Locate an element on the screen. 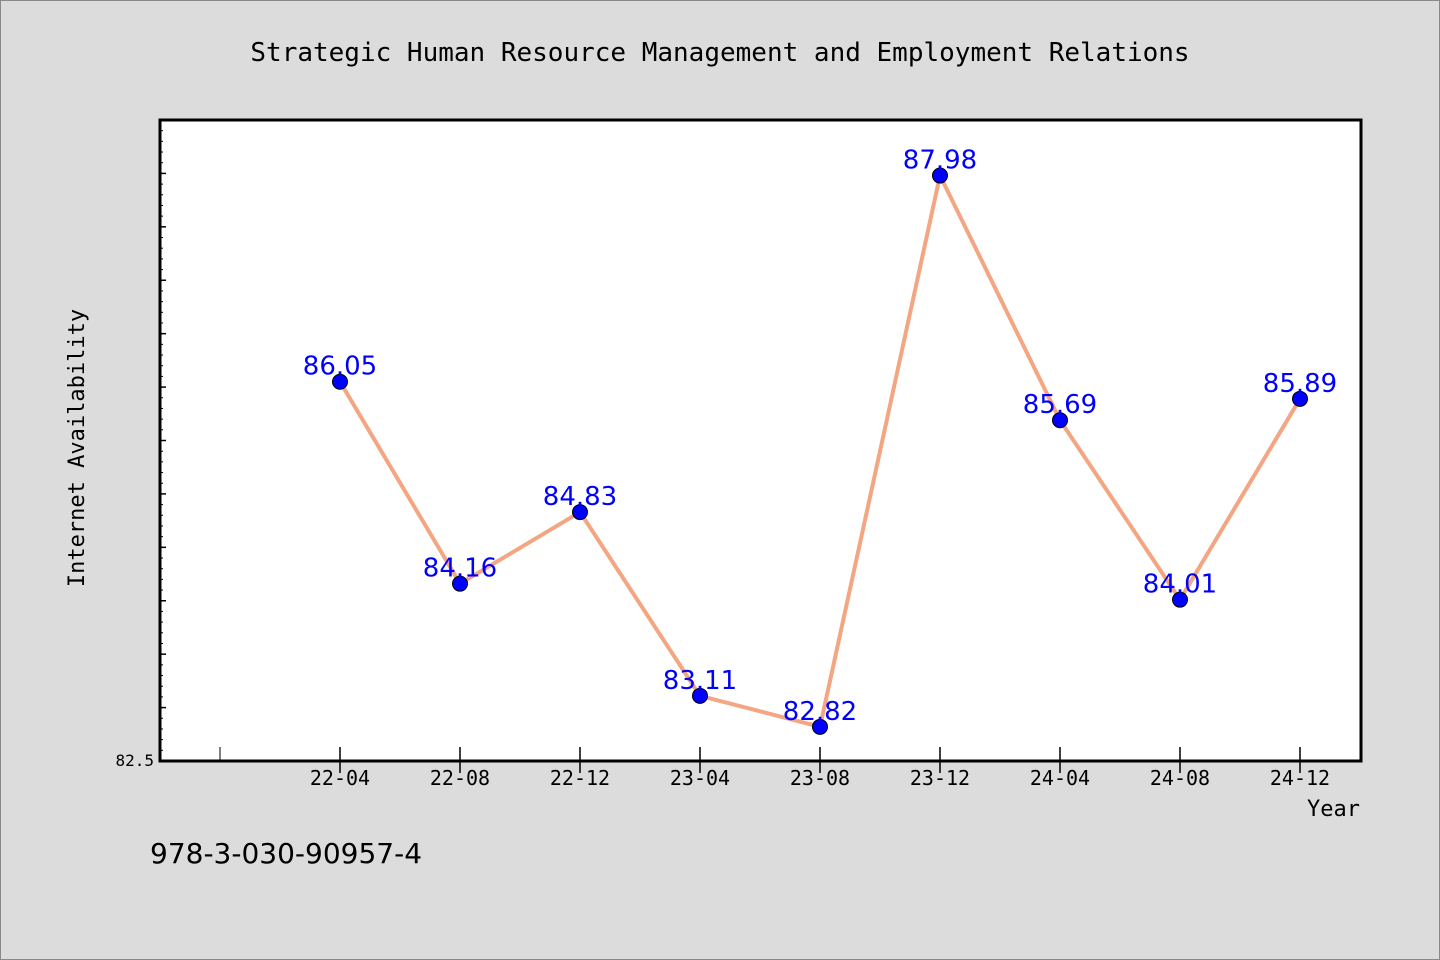  x-axis-label: Year is located at coordinates (1333, 809).